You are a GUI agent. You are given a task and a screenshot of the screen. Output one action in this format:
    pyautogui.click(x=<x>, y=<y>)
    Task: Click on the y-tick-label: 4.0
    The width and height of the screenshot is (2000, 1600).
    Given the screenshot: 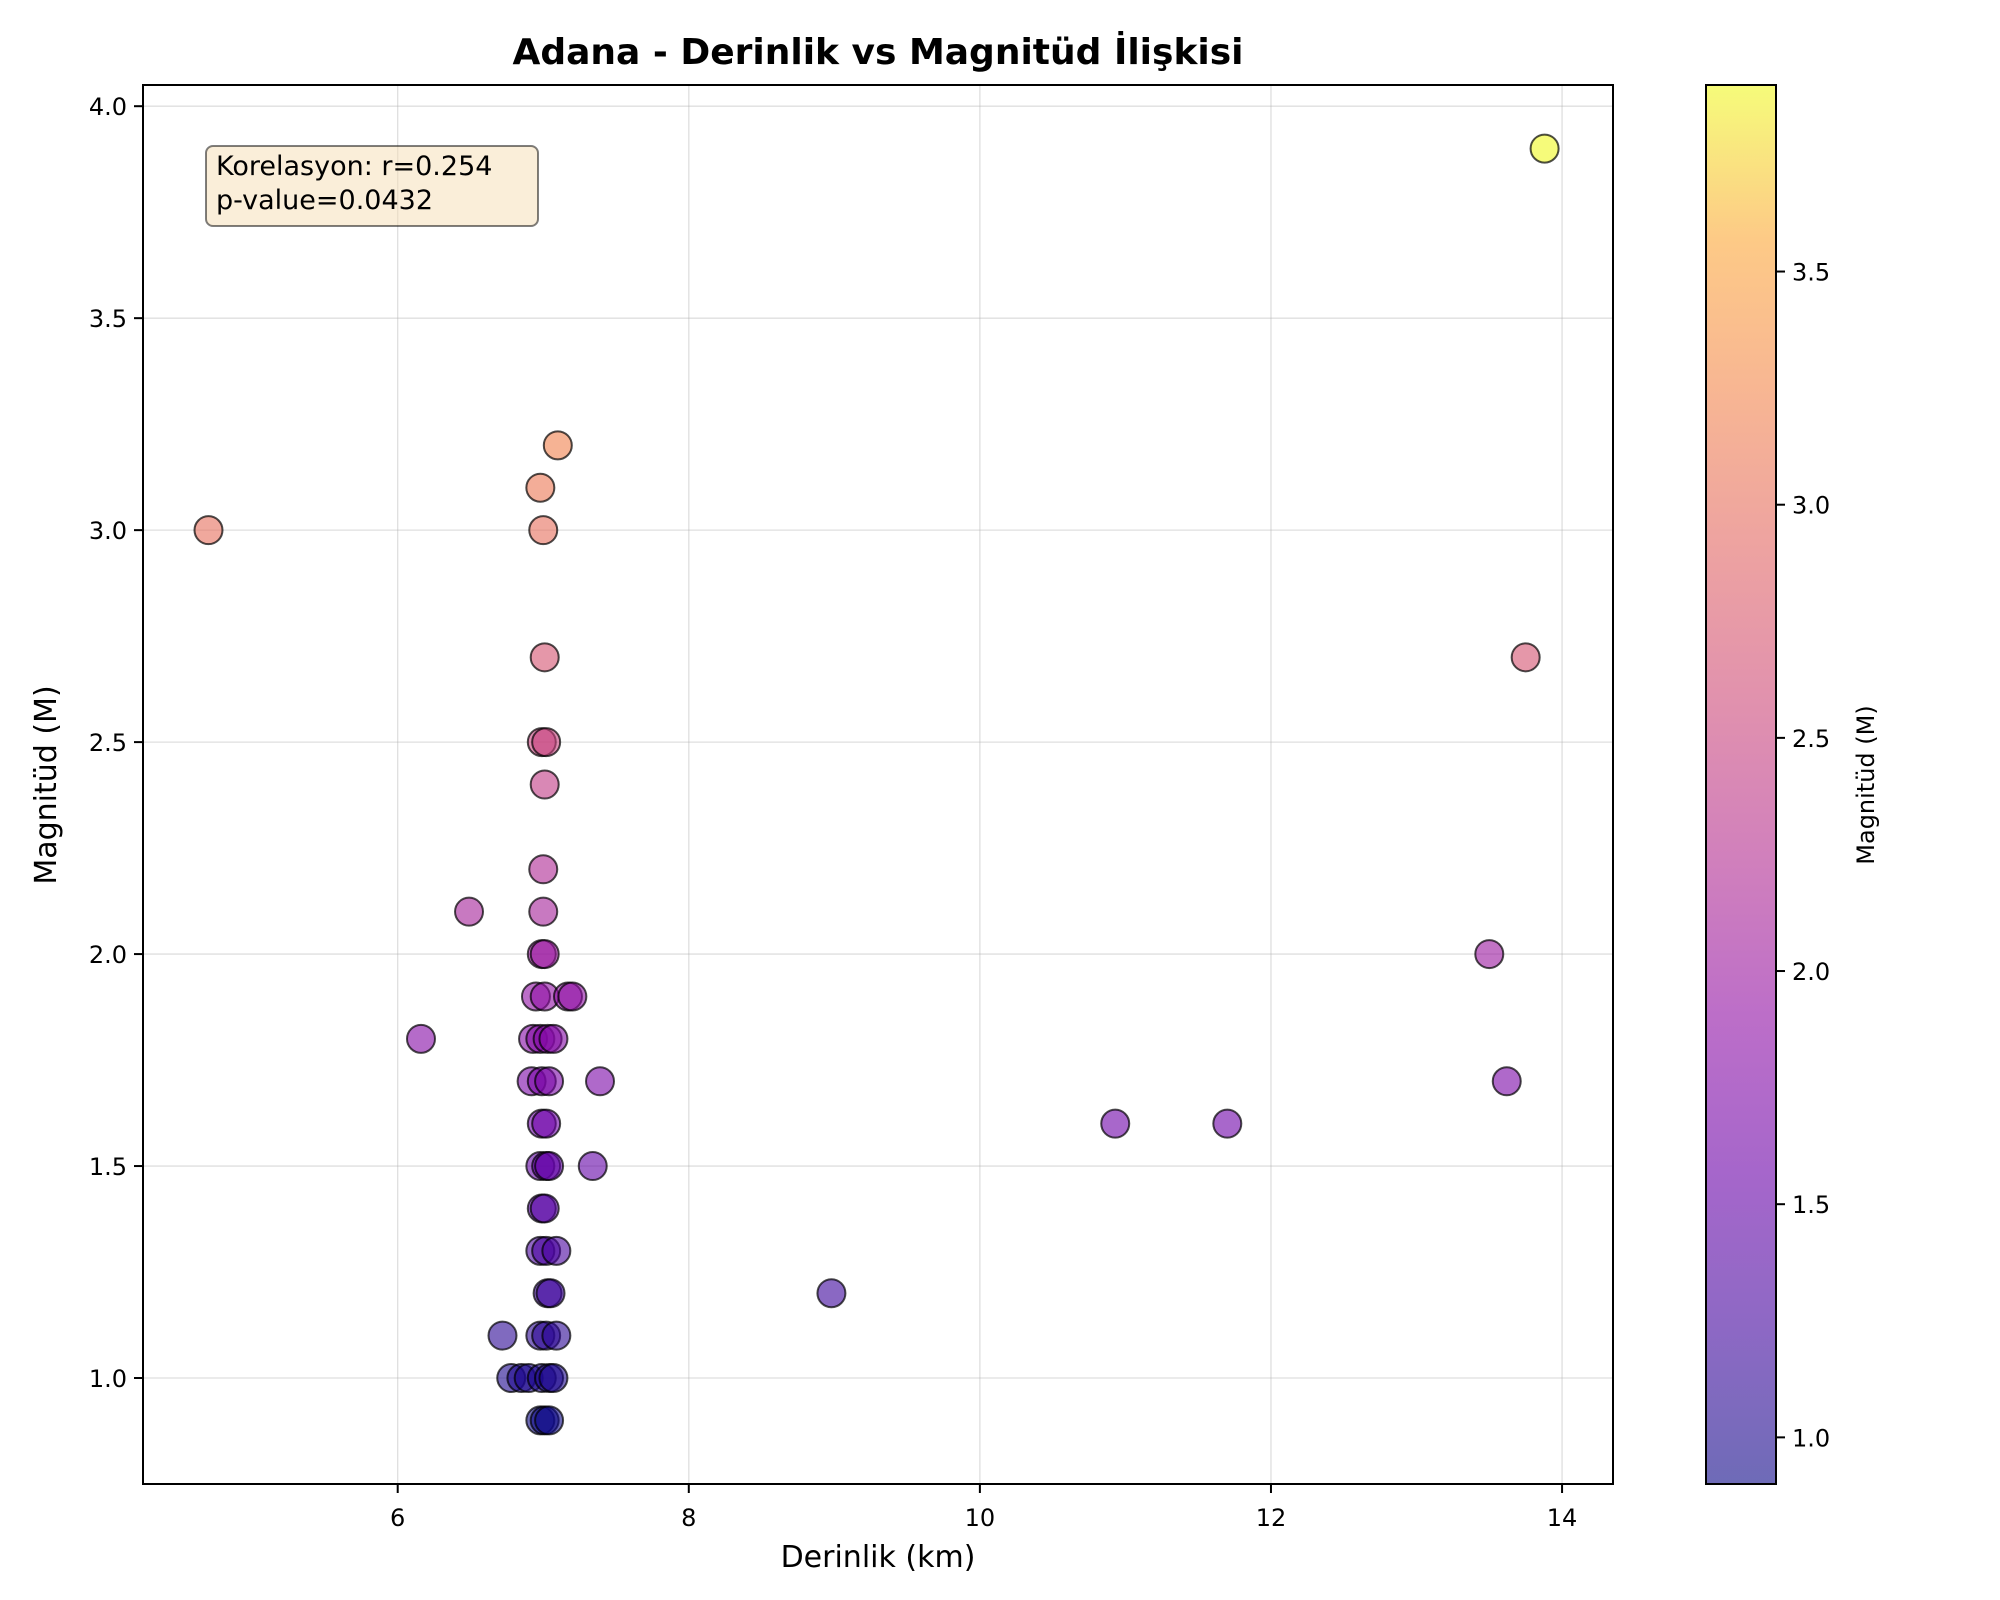 What is the action you would take?
    pyautogui.click(x=108, y=107)
    